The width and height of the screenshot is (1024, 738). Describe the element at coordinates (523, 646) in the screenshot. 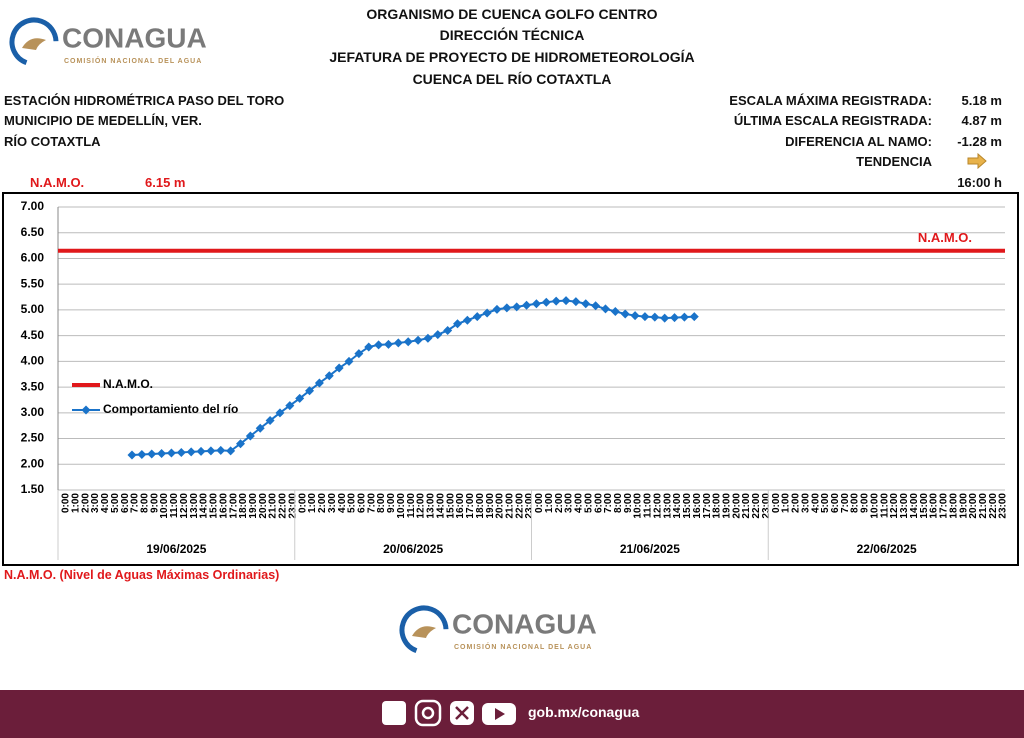

I see `logo-subtitle: COMISIÓN NACIONAL DEL AGUA` at that location.